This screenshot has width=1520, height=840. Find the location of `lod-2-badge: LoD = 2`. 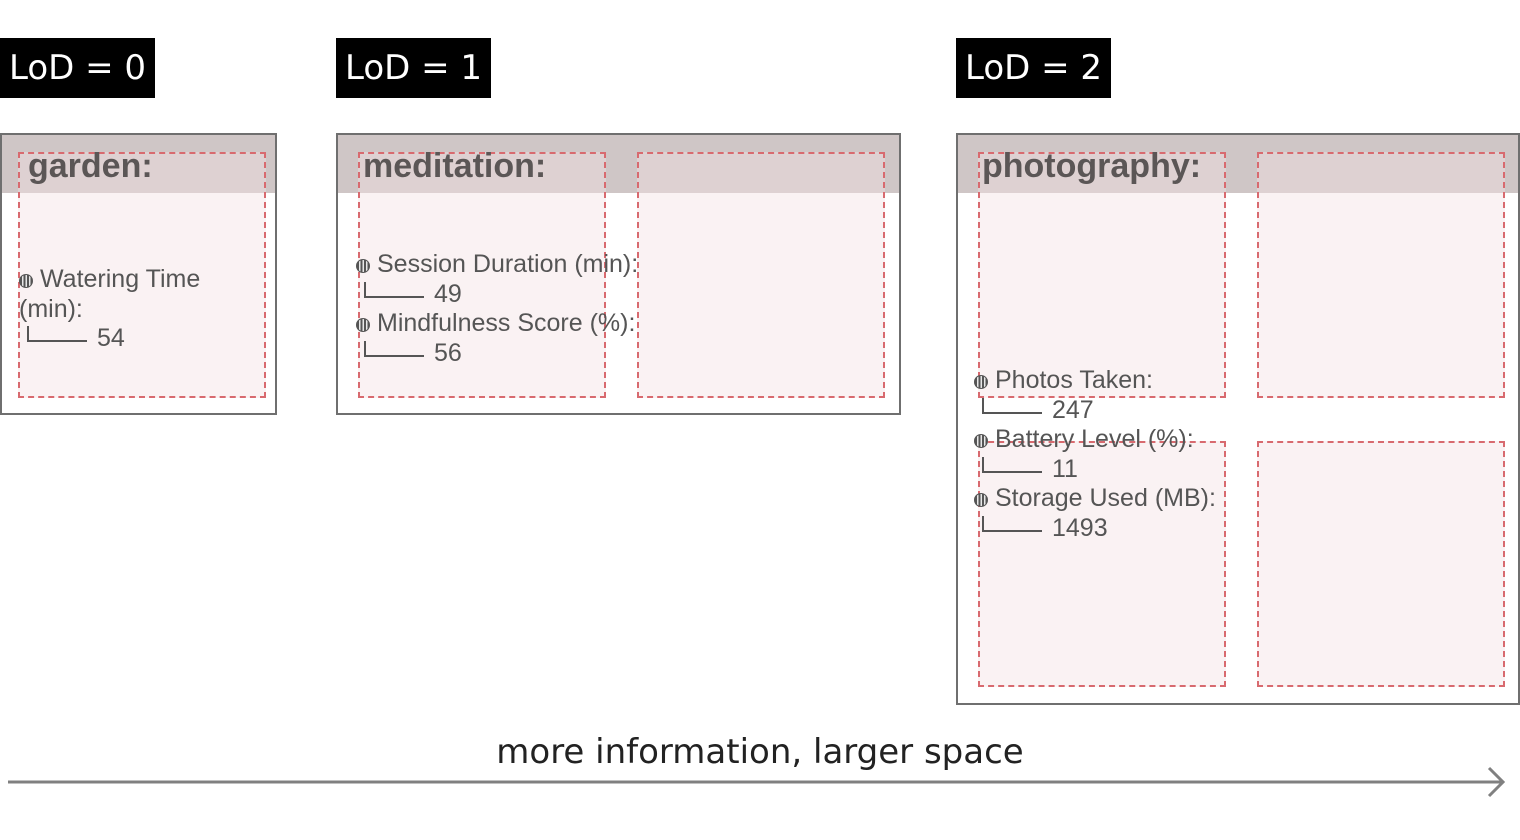

lod-2-badge: LoD = 2 is located at coordinates (1034, 68).